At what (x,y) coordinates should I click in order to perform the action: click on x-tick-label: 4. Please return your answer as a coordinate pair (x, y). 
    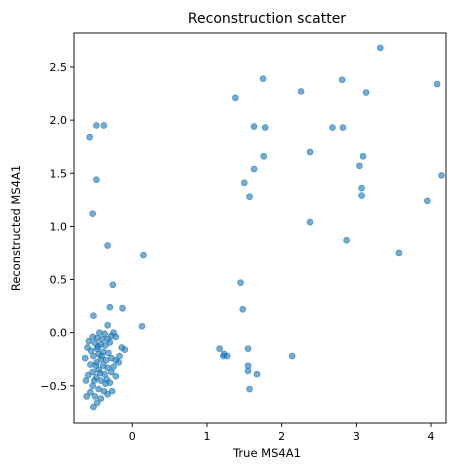
    Looking at the image, I should click on (431, 436).